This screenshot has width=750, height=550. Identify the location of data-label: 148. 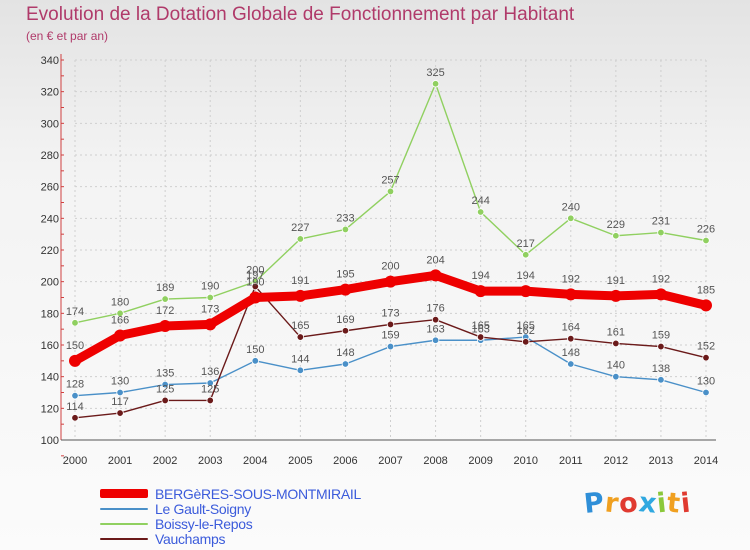
(571, 353).